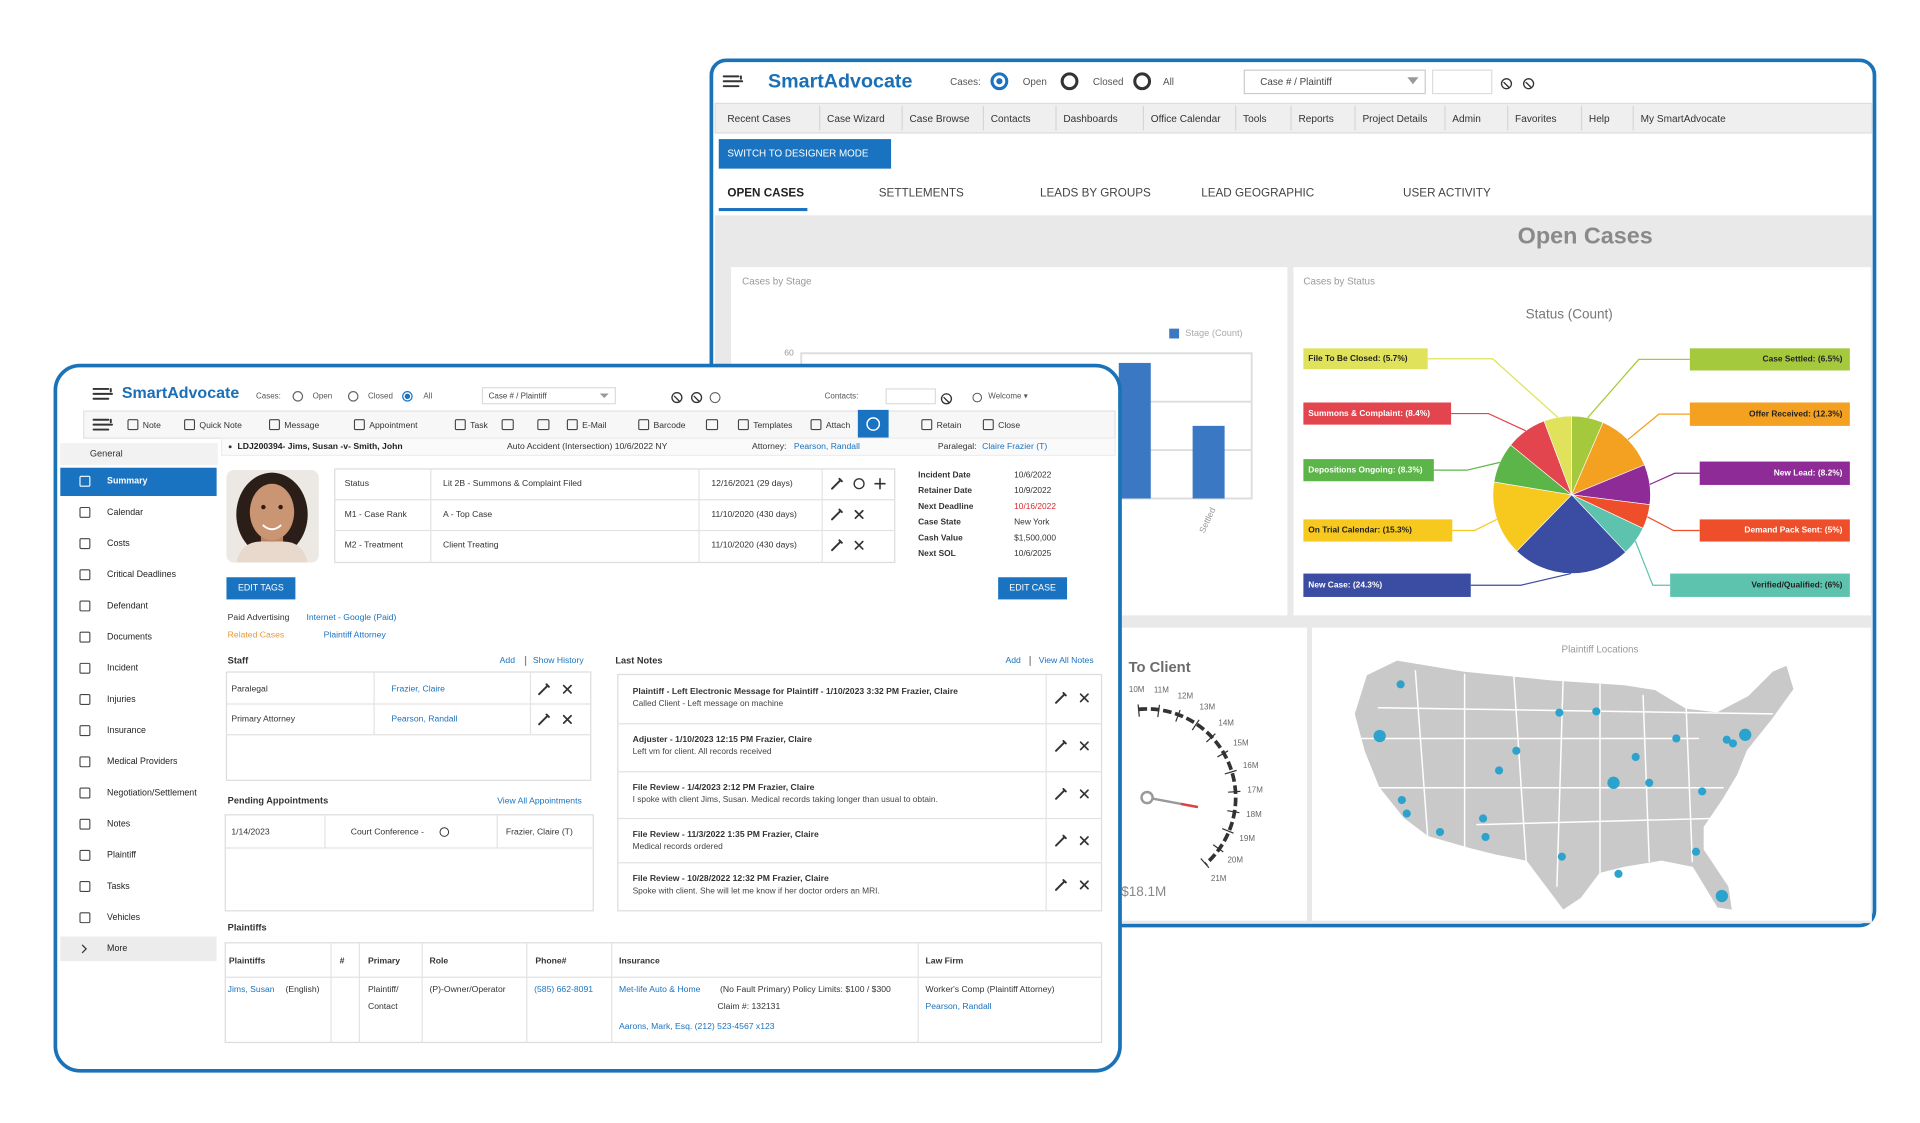 The image size is (1920, 1123). I want to click on add-icon, so click(880, 483).